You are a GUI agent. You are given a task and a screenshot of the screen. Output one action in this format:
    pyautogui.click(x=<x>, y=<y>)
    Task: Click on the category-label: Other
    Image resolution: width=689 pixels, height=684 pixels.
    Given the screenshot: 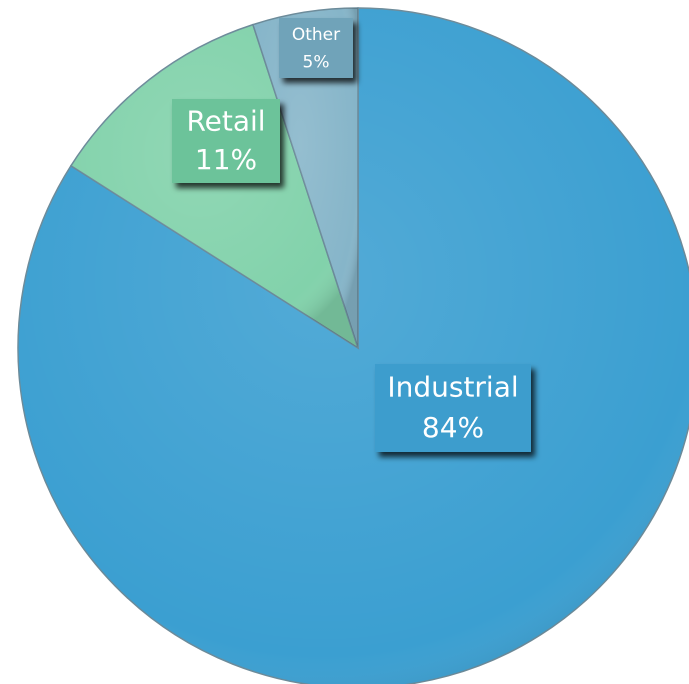 What is the action you would take?
    pyautogui.click(x=316, y=35)
    